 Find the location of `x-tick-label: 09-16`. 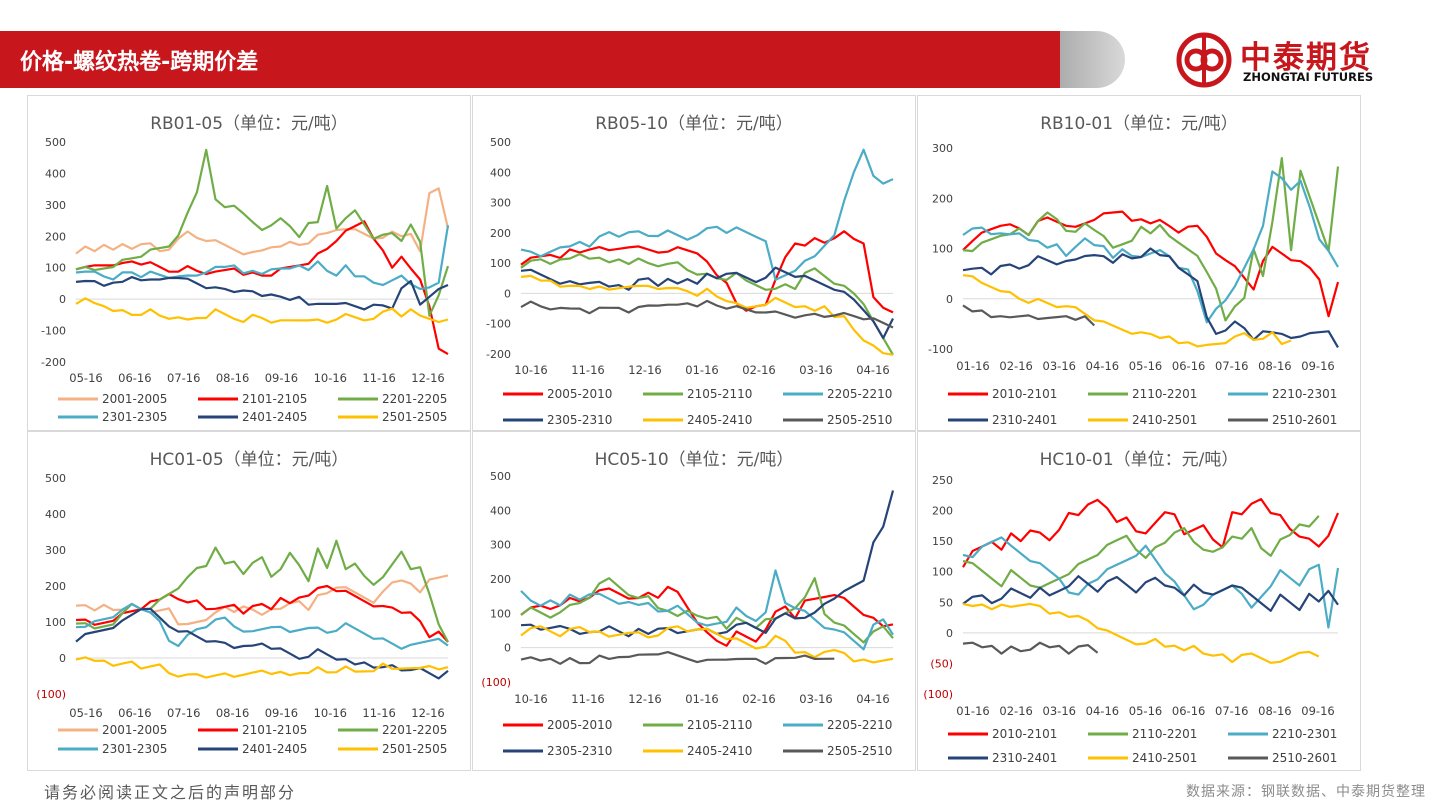

x-tick-label: 09-16 is located at coordinates (1317, 711).